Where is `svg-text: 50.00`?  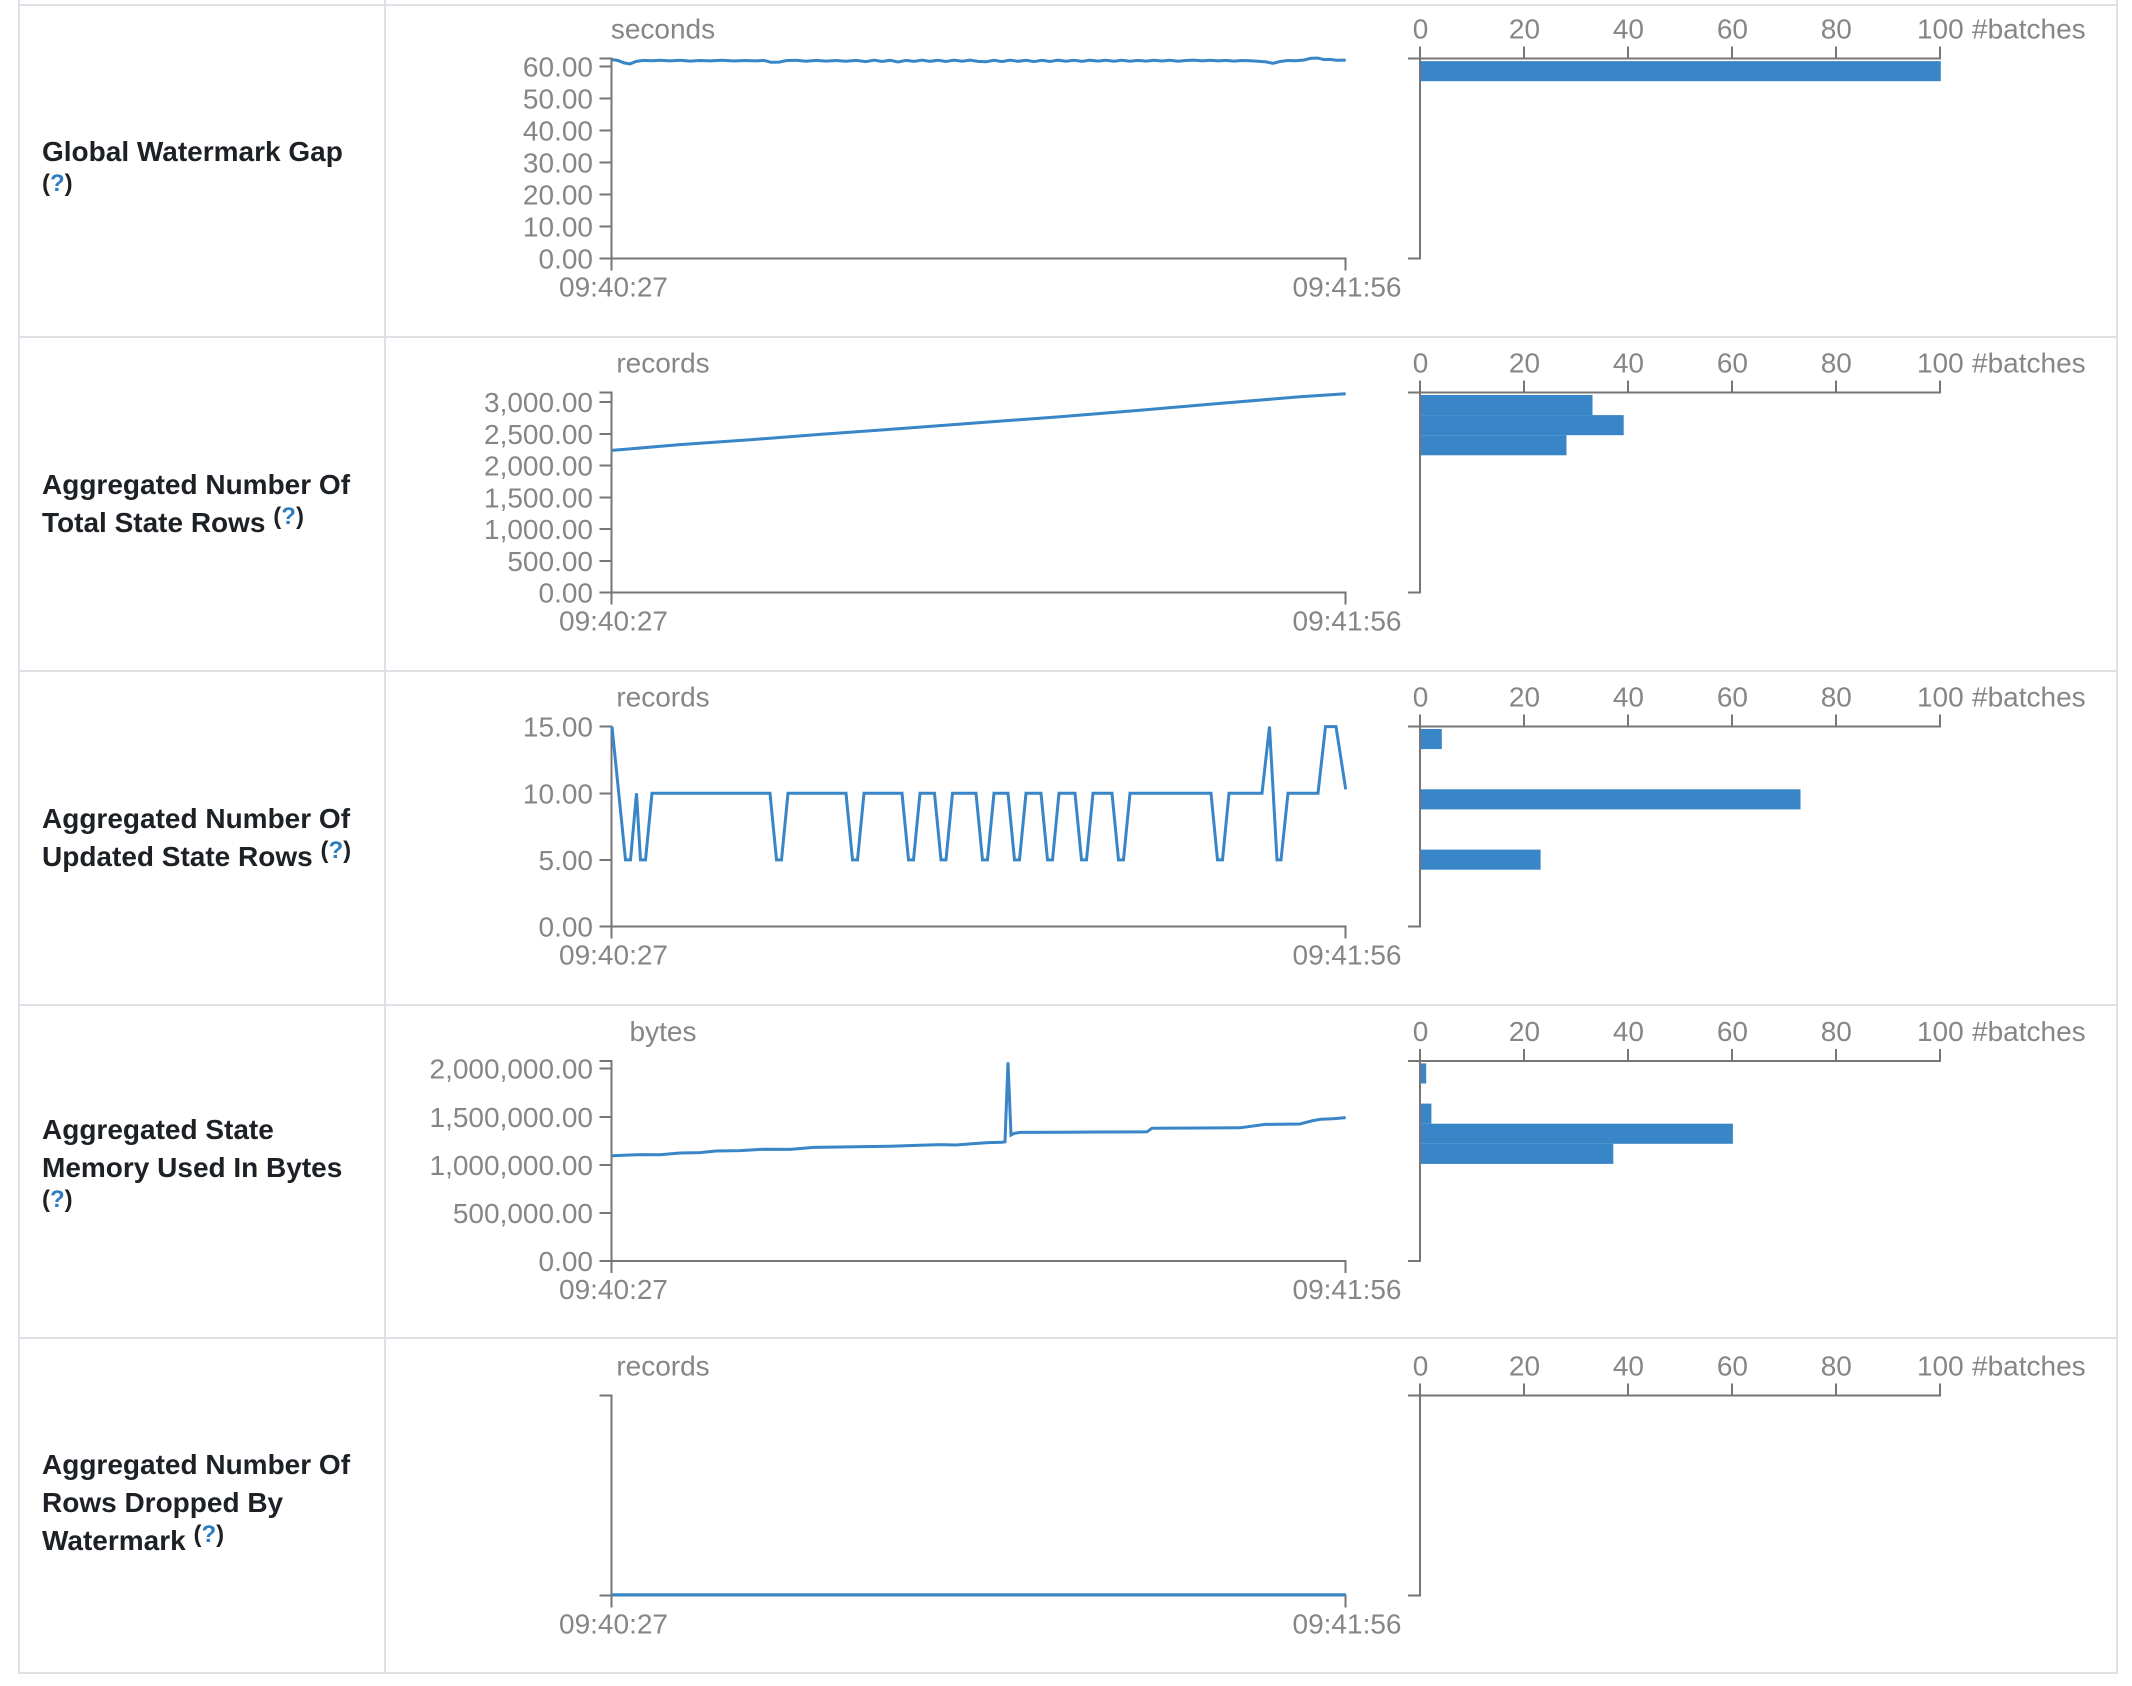 svg-text: 50.00 is located at coordinates (558, 98).